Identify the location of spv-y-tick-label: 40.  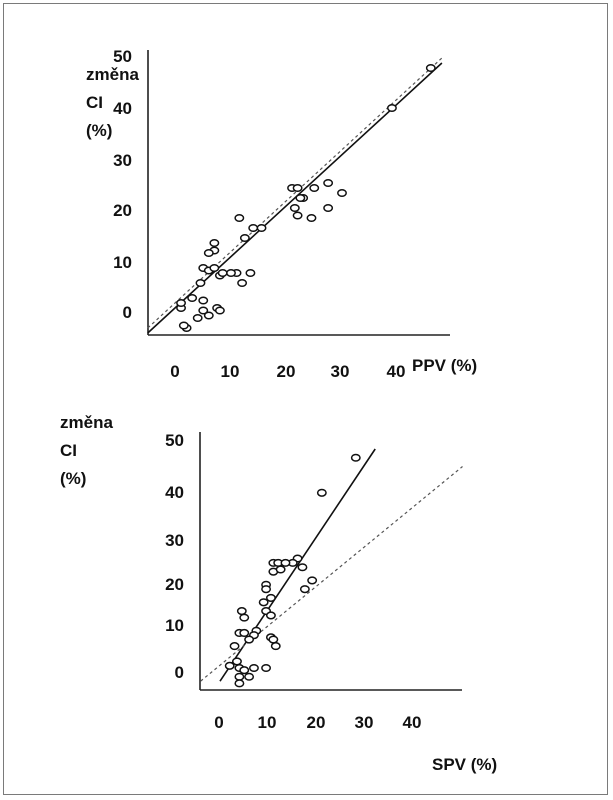
(174, 492).